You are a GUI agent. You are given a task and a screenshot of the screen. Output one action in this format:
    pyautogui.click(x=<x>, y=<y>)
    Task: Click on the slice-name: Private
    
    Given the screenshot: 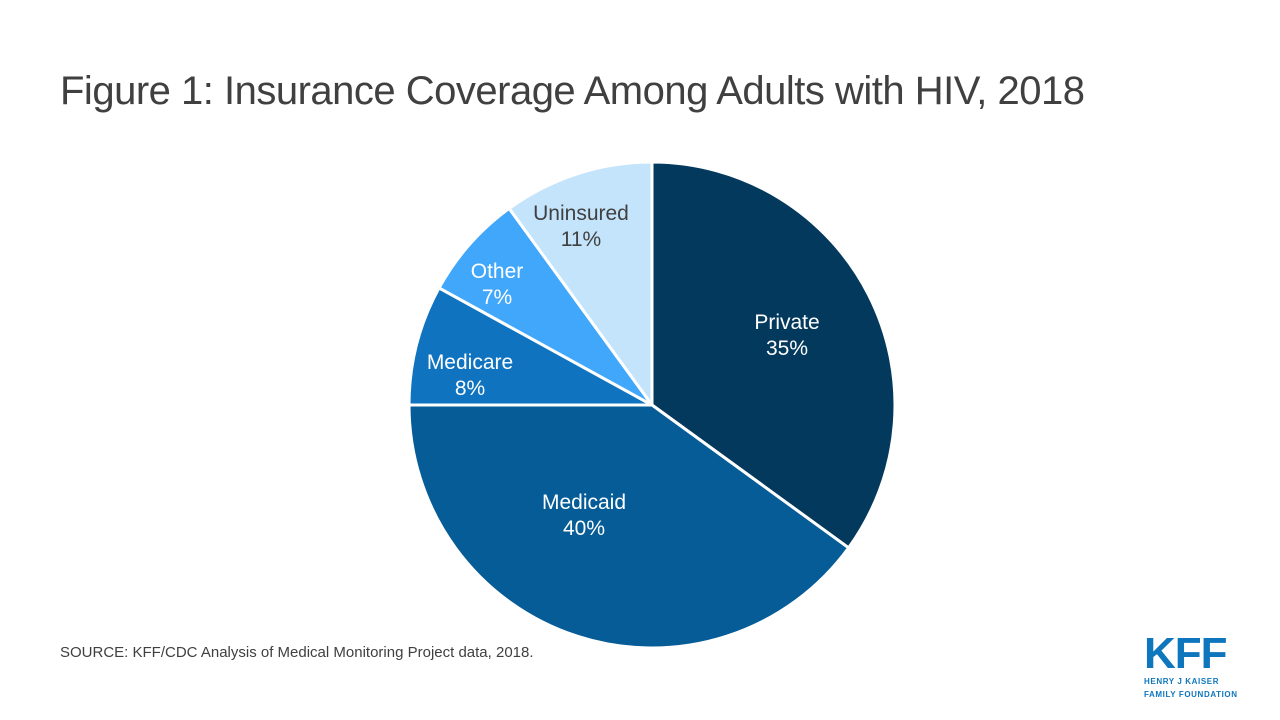 What is the action you would take?
    pyautogui.click(x=787, y=322)
    